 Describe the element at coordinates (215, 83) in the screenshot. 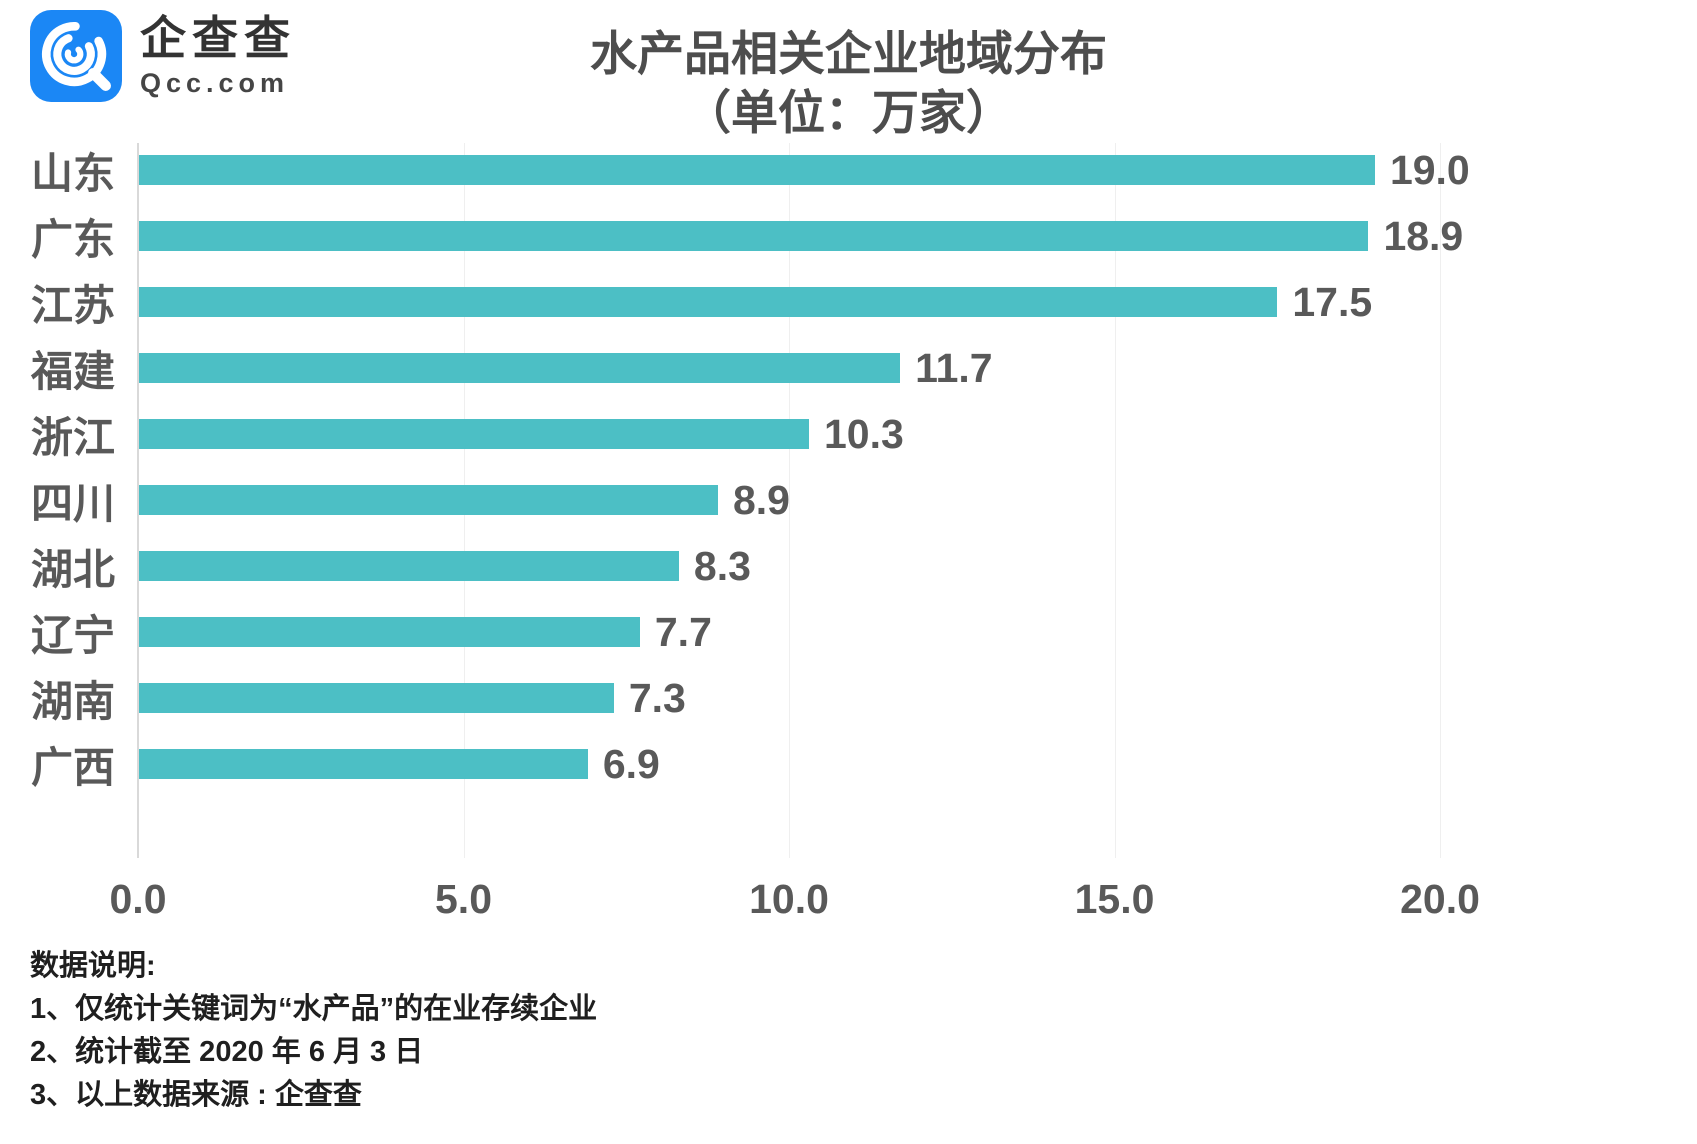

I see `qcc-logo-domain: Qcc.com` at that location.